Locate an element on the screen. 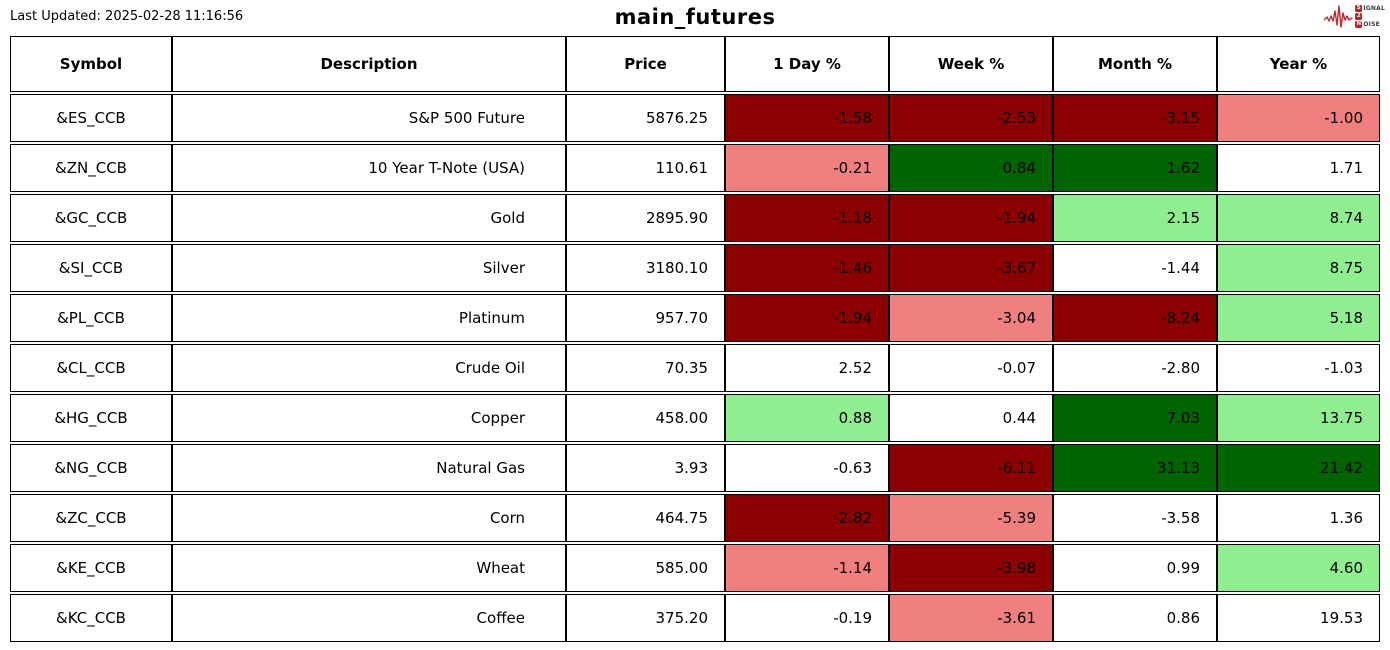 This screenshot has width=1390, height=650. year-change-cell: 4.60 is located at coordinates (1298, 568).